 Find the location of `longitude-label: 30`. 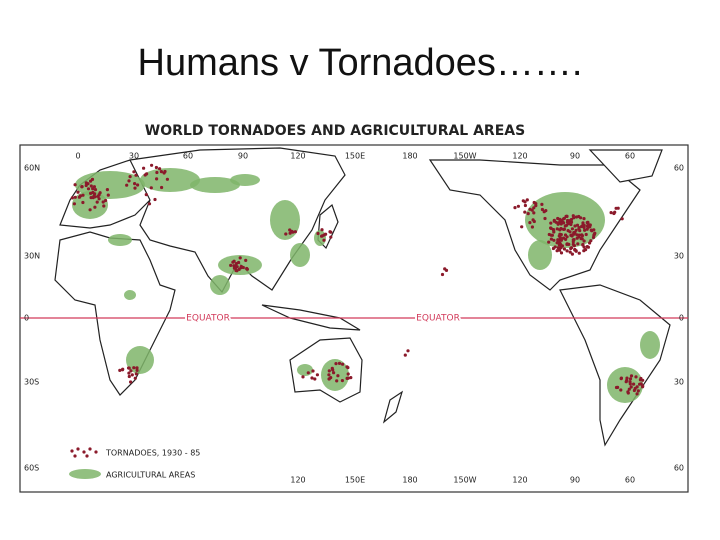

longitude-label: 30 is located at coordinates (134, 156).